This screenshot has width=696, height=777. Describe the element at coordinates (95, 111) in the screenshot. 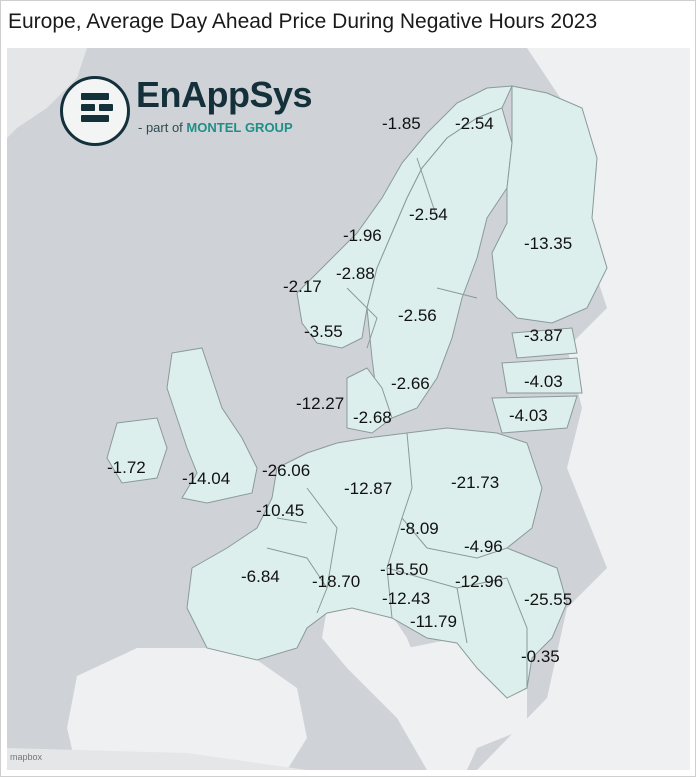

I see `enappsys-logo-mark` at that location.